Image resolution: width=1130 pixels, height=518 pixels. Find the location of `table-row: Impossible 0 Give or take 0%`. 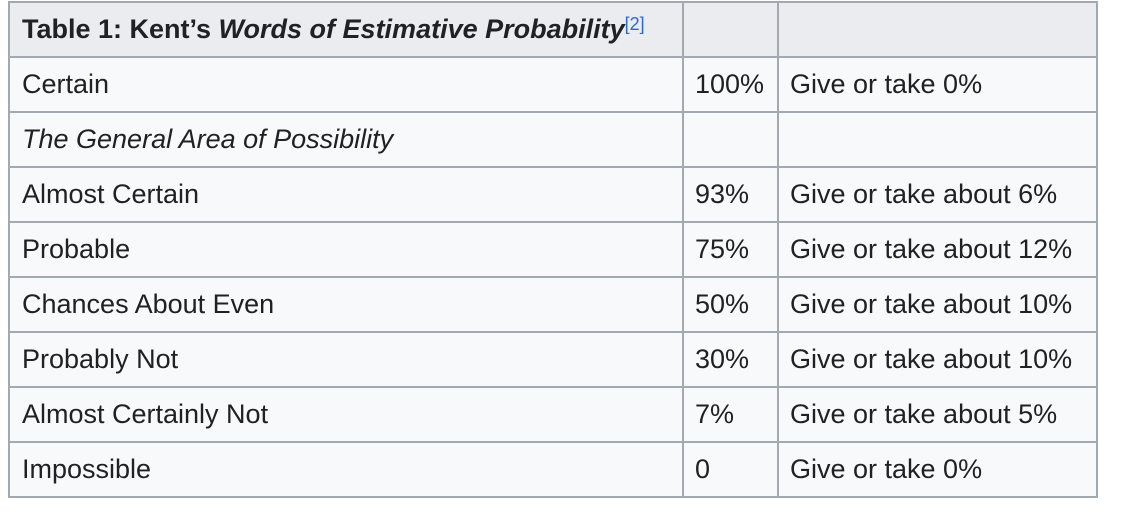

table-row: Impossible 0 Give or take 0% is located at coordinates (553, 469).